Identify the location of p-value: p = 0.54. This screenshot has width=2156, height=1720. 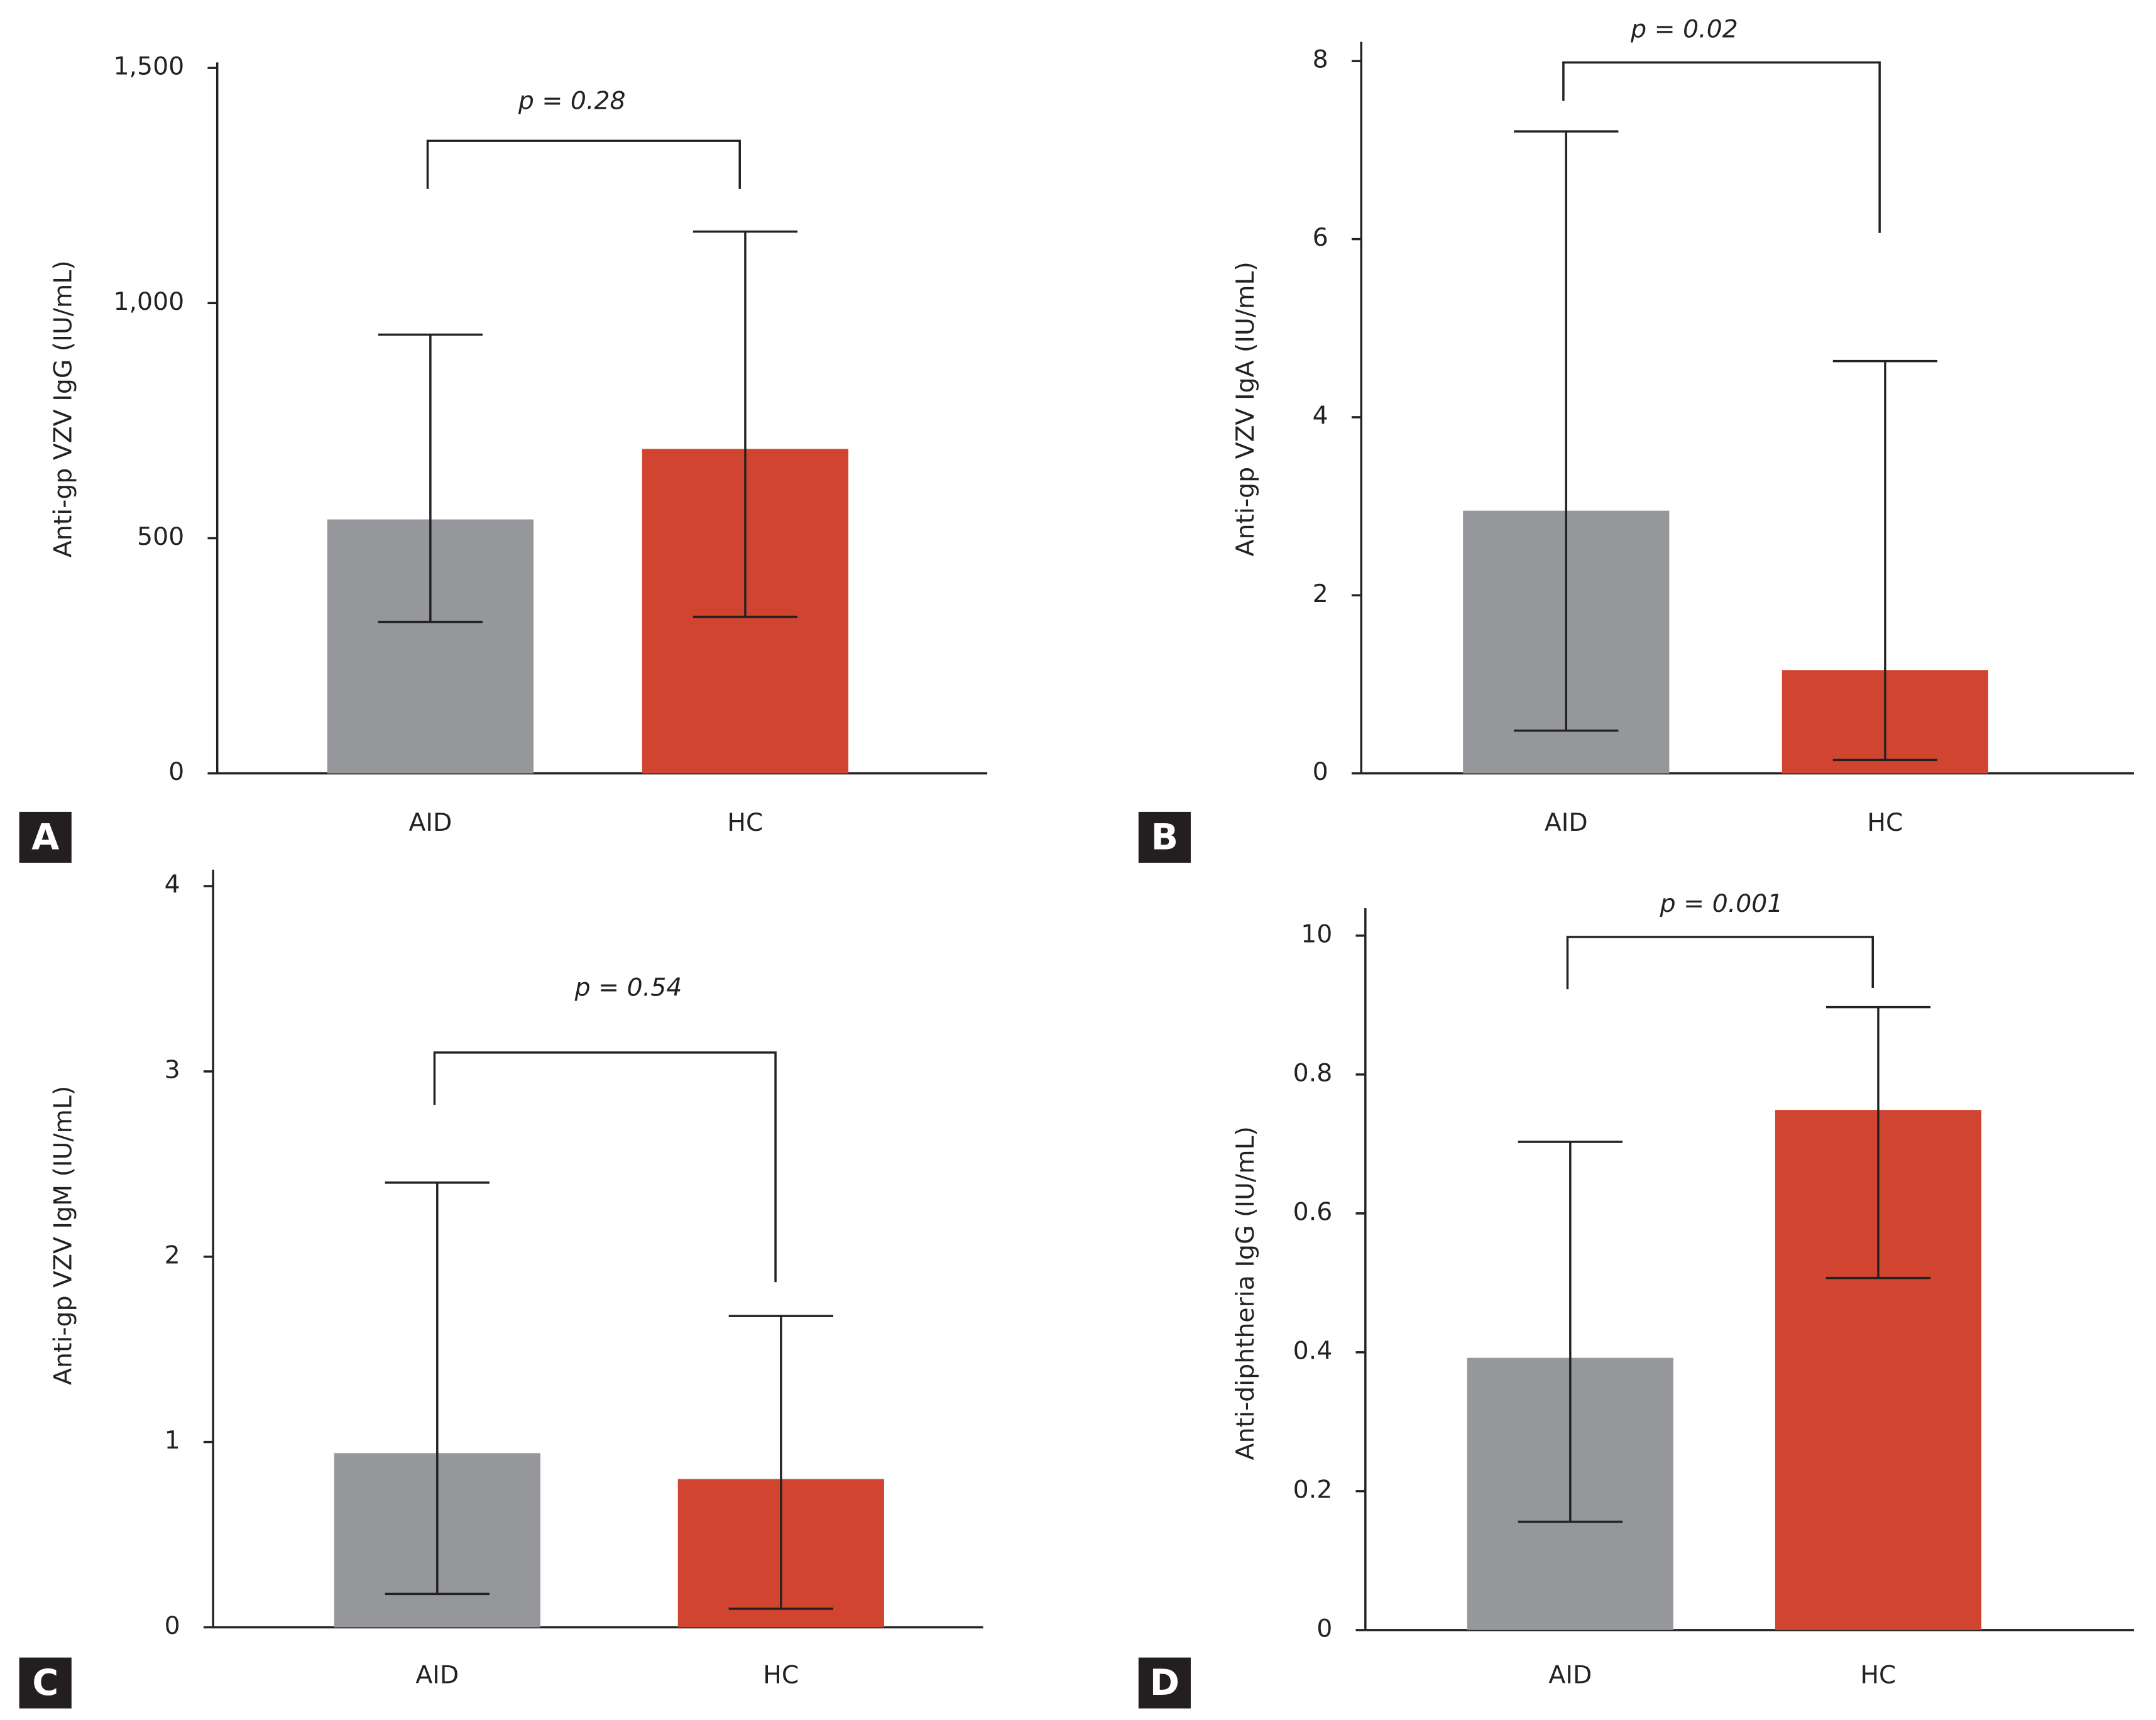
(628, 988).